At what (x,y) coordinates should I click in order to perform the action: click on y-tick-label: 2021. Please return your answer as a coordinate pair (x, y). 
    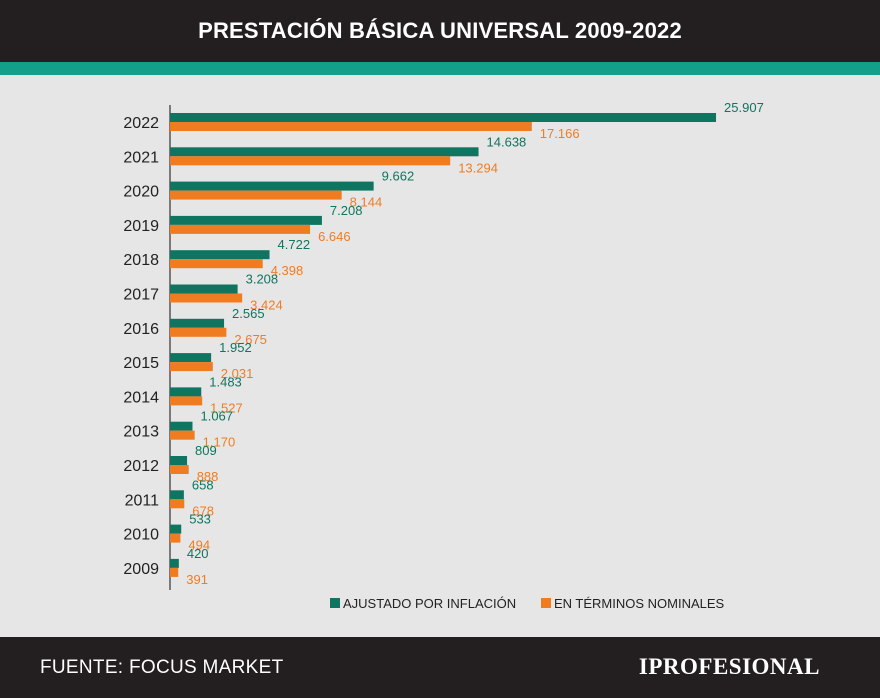
    Looking at the image, I should click on (141, 157).